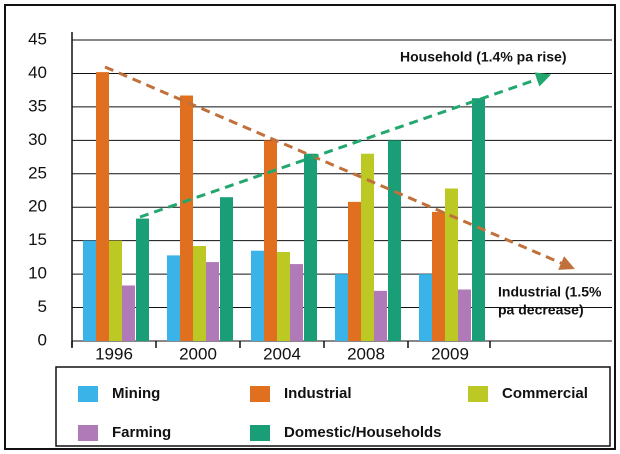 This screenshot has height=454, width=620. I want to click on x-tick-label: 2000, so click(198, 353).